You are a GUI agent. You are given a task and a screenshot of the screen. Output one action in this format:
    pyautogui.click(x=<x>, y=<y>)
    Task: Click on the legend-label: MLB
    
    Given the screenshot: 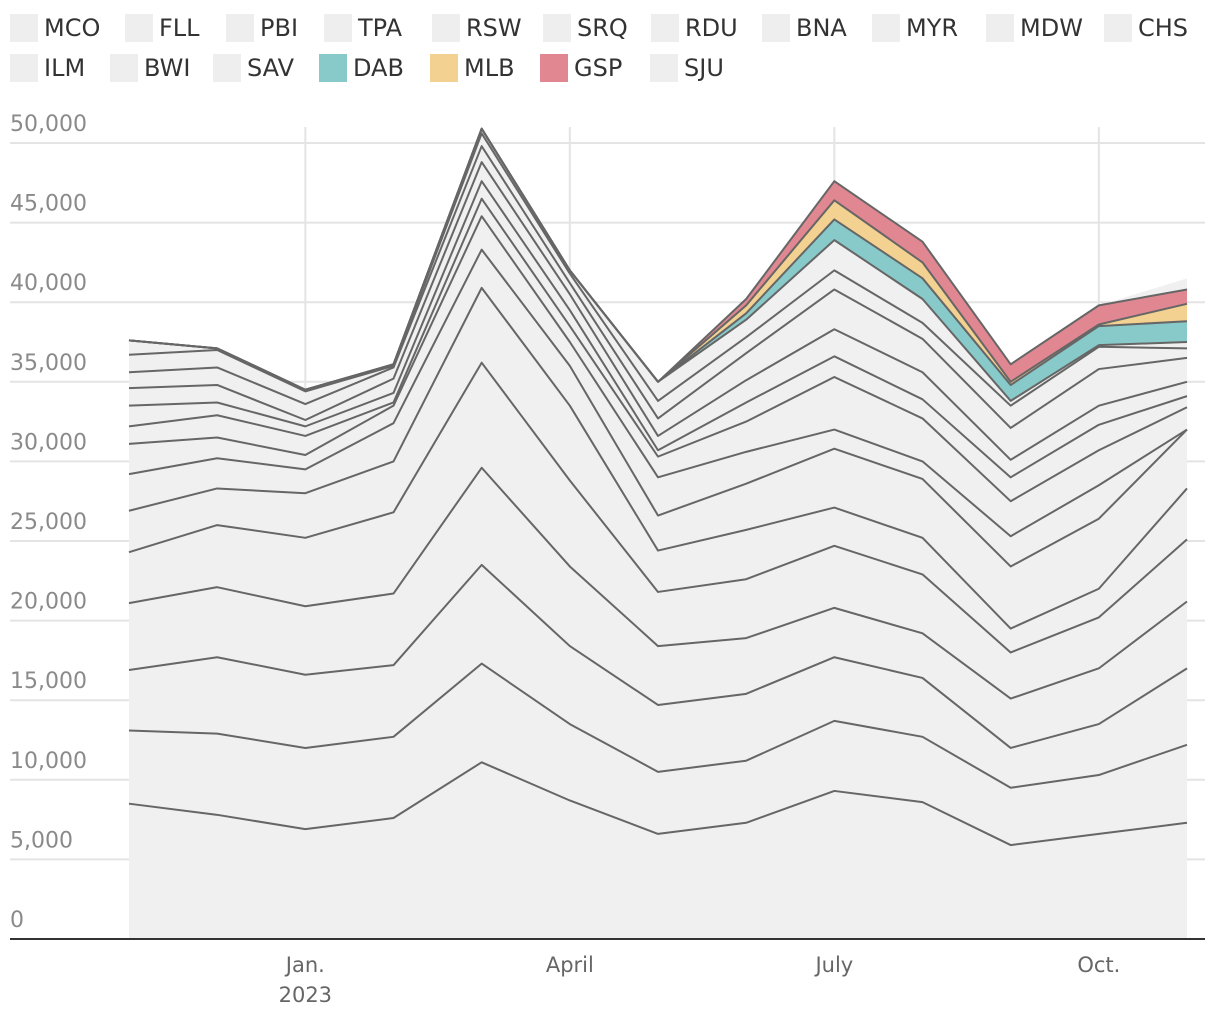 What is the action you would take?
    pyautogui.click(x=489, y=68)
    